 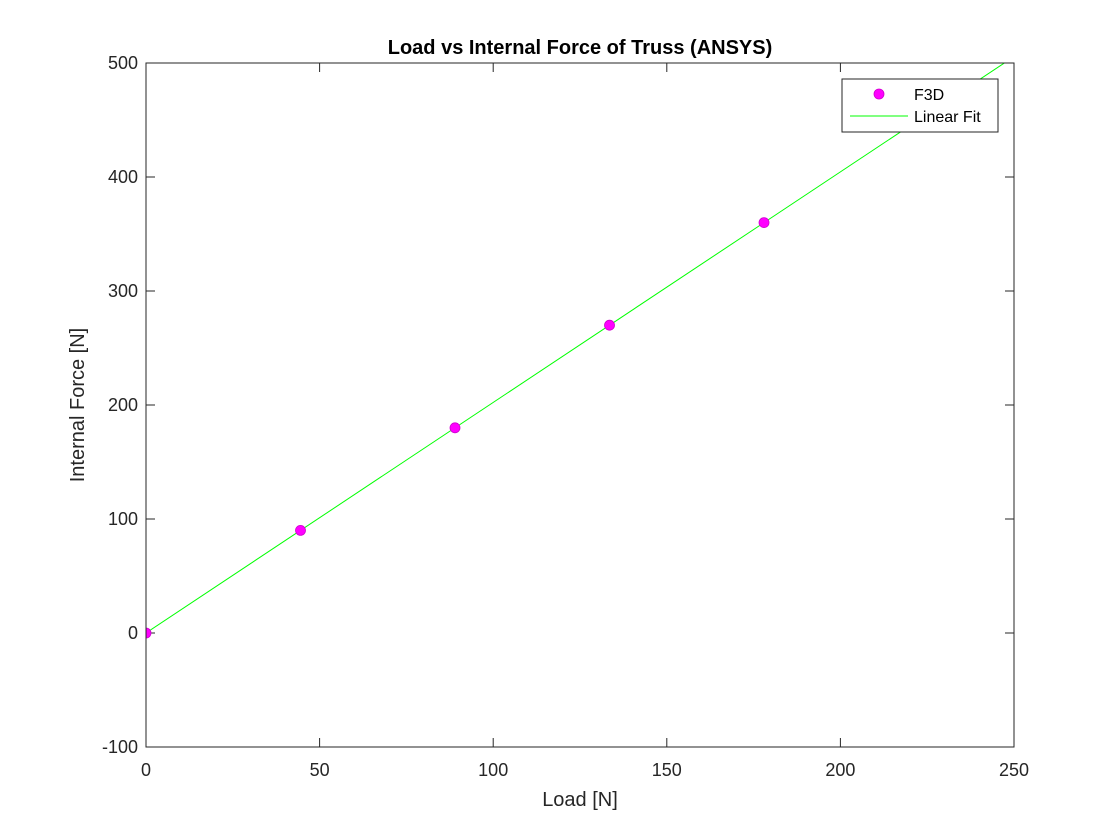 What do you see at coordinates (320, 770) in the screenshot?
I see `x-tick-label: 50` at bounding box center [320, 770].